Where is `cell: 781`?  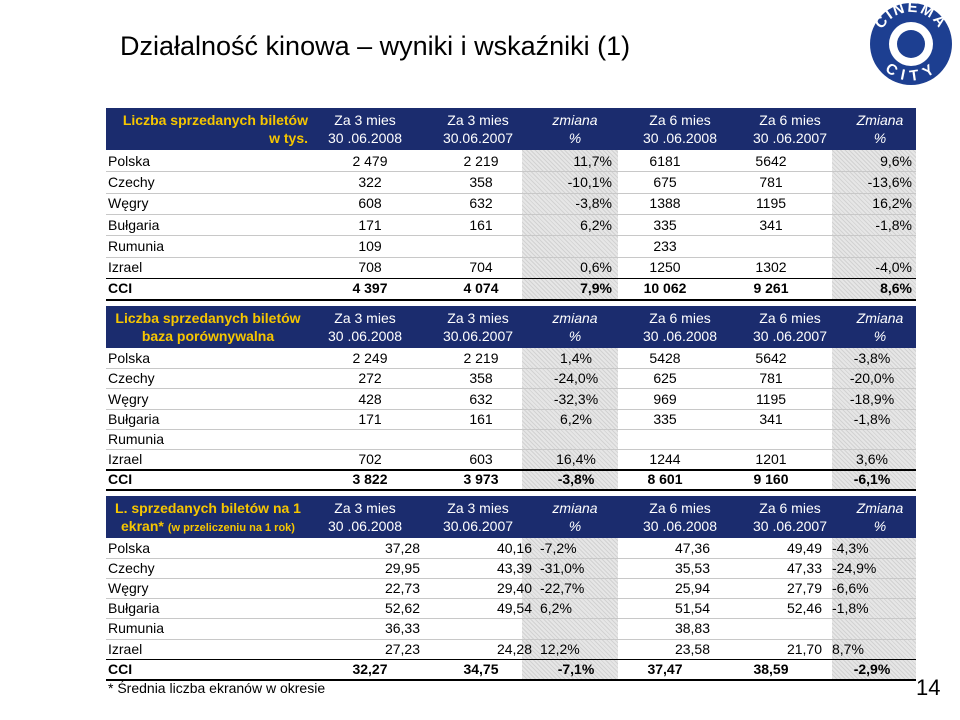 cell: 781 is located at coordinates (771, 181).